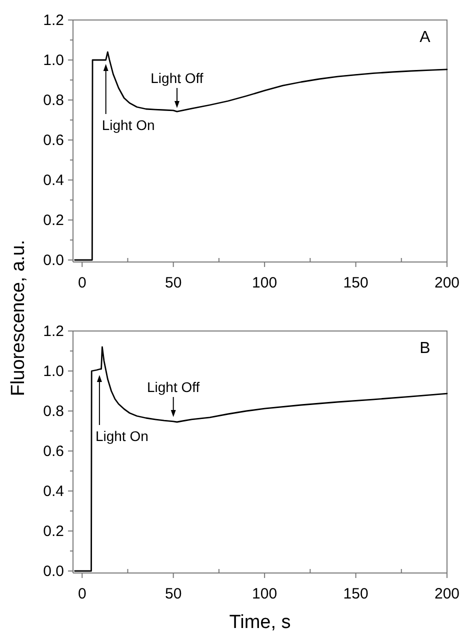 The height and width of the screenshot is (637, 461). What do you see at coordinates (425, 37) in the screenshot?
I see `text: A` at bounding box center [425, 37].